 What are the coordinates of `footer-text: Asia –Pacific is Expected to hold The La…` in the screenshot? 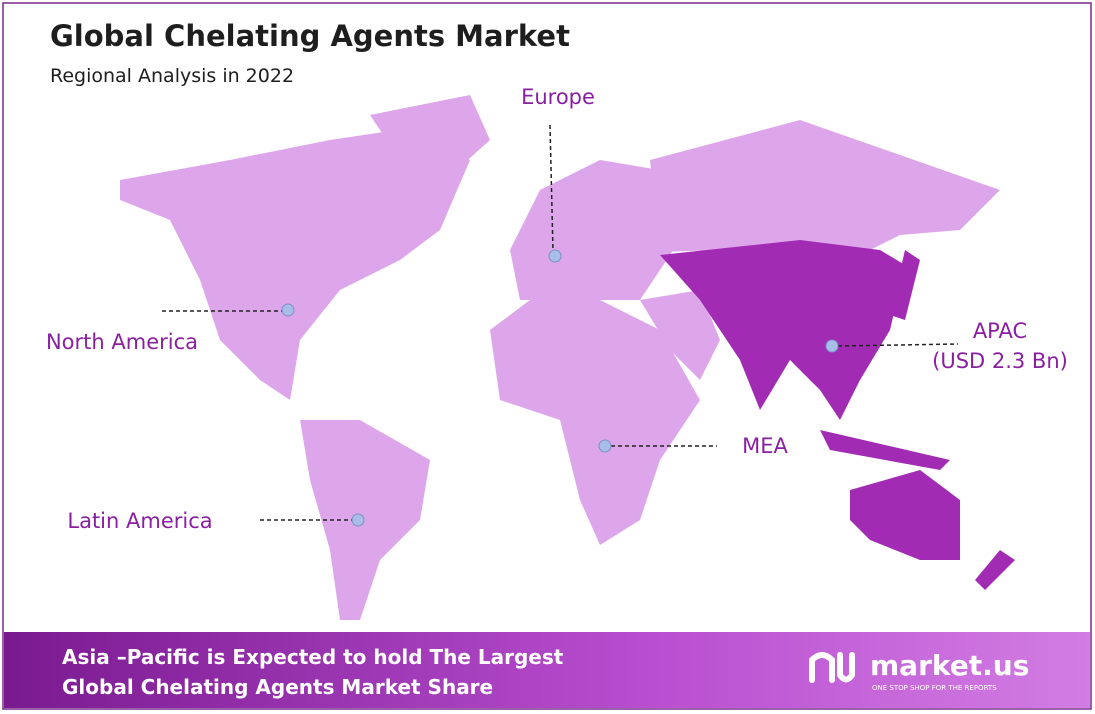 It's located at (313, 657).